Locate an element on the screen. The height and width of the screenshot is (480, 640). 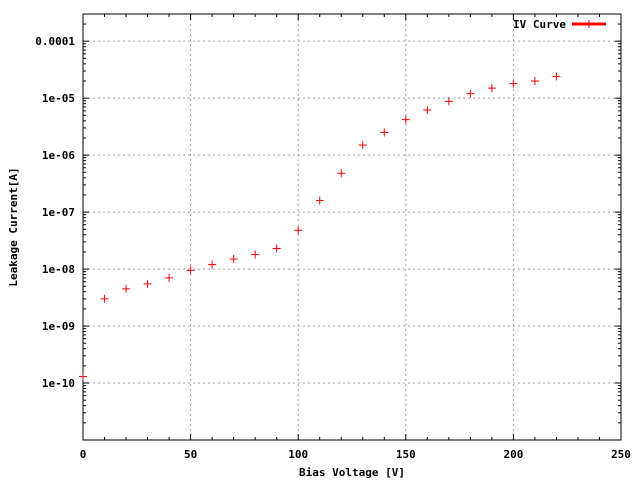
x-tick-label: 0 is located at coordinates (83, 454).